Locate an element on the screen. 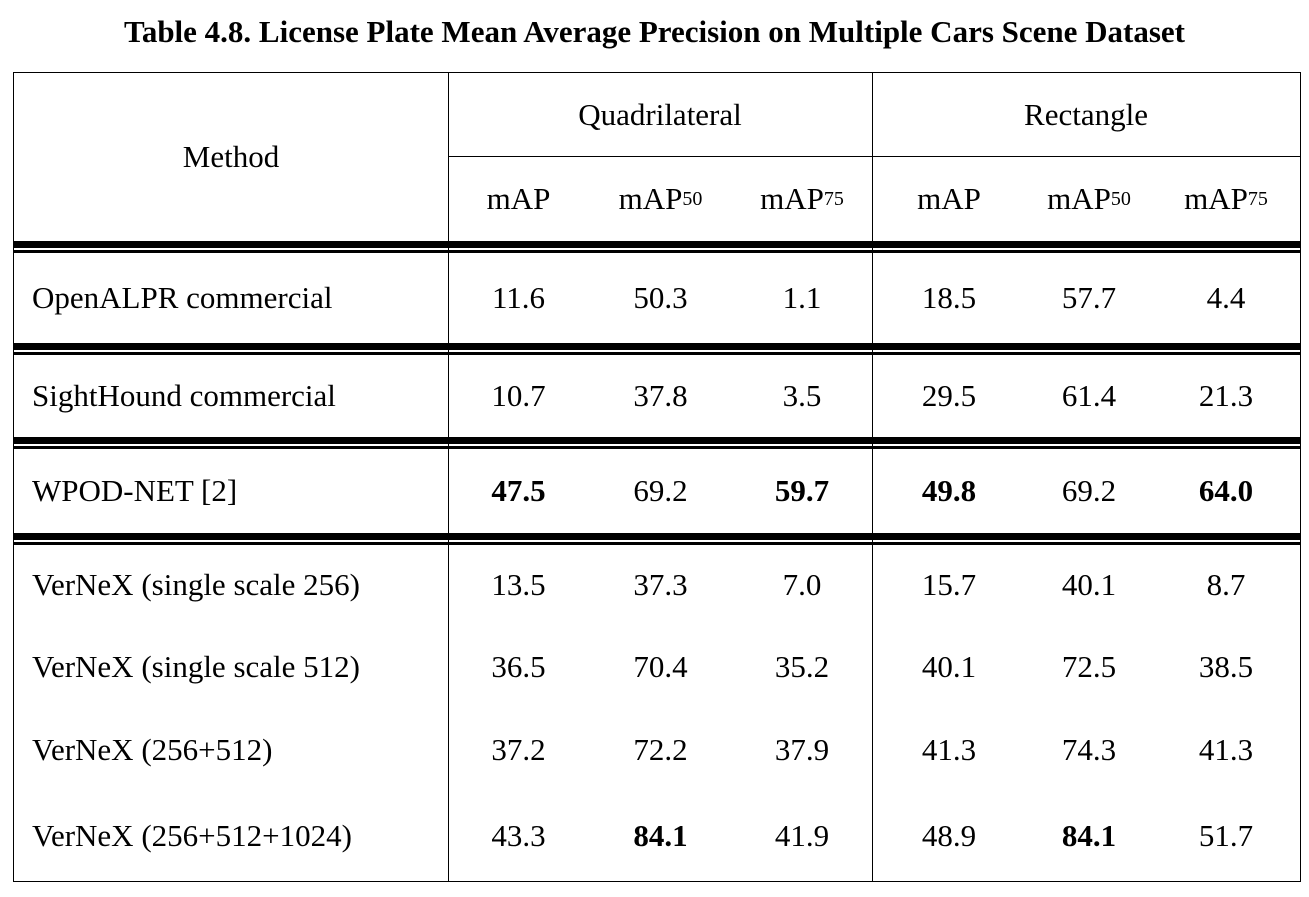 This screenshot has height=897, width=1309. value-cell: 29.5 is located at coordinates (949, 395).